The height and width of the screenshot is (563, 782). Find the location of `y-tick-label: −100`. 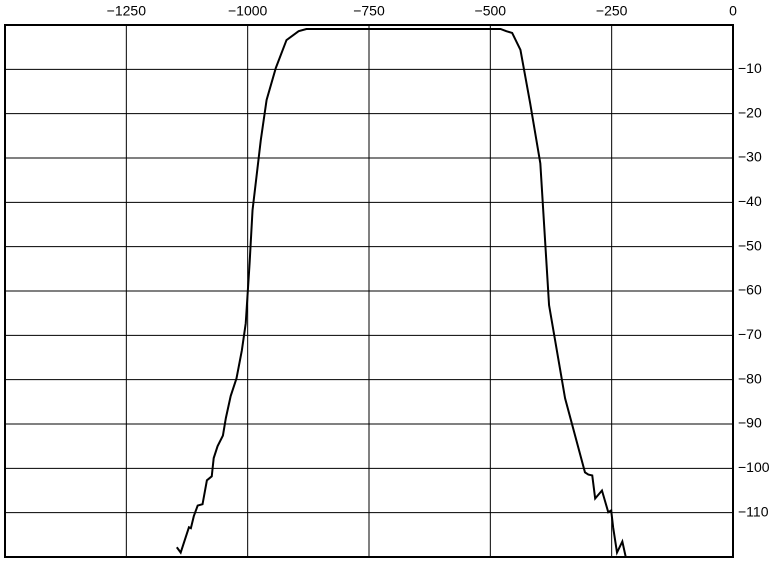

y-tick-label: −100 is located at coordinates (754, 467).